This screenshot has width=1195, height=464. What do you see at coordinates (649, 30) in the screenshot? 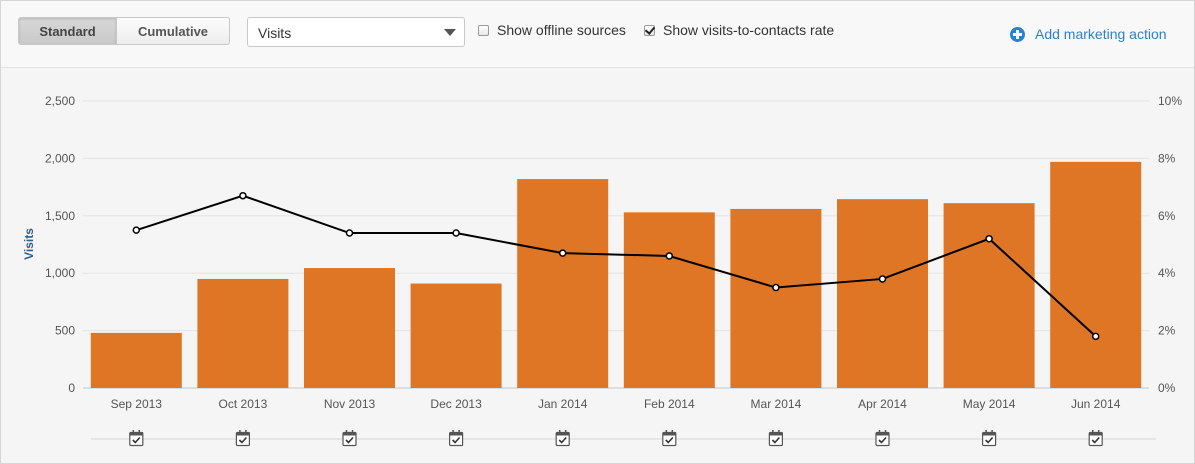
I see `rate-checkbox` at bounding box center [649, 30].